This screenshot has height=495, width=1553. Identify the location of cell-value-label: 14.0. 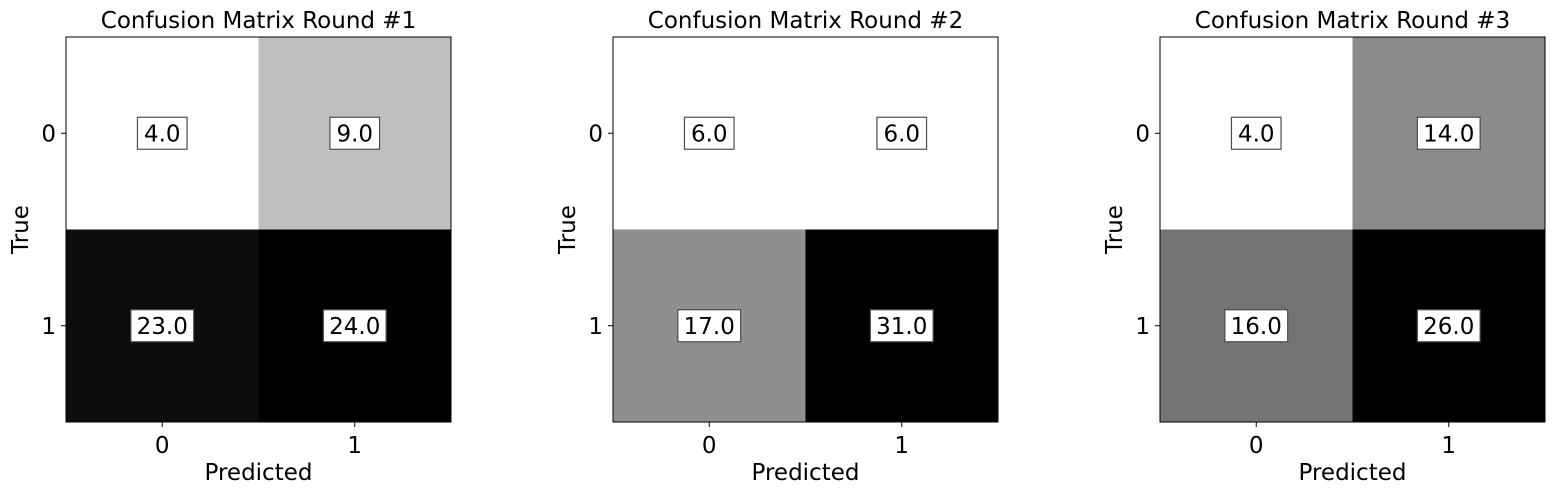
(1448, 134).